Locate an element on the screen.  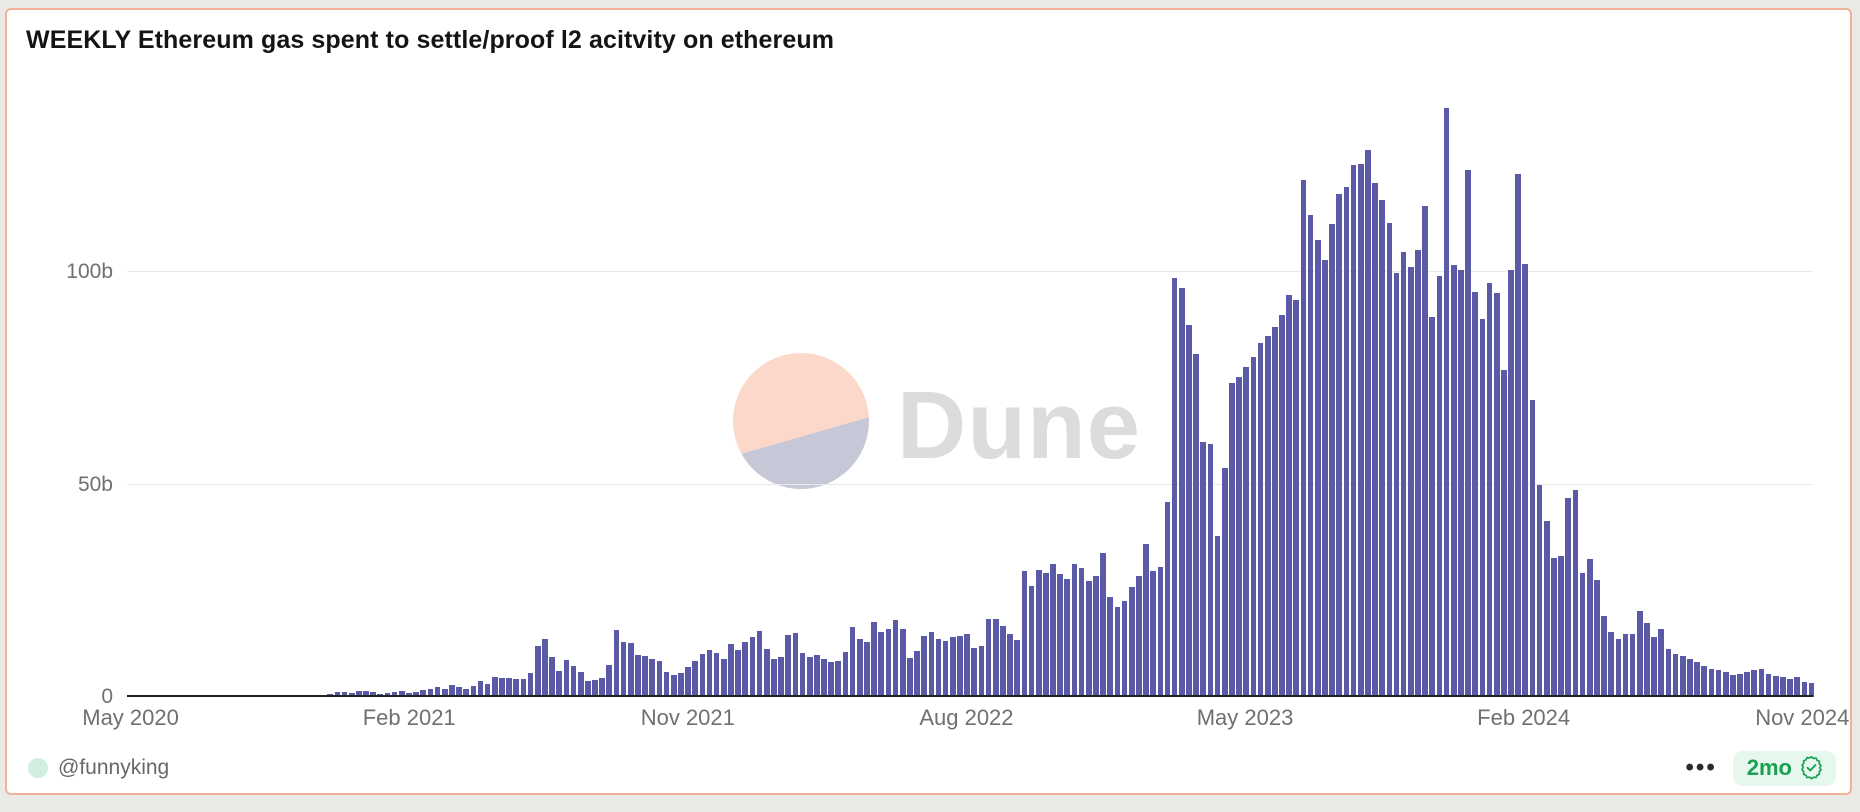
dune-logo-icon is located at coordinates (801, 421).